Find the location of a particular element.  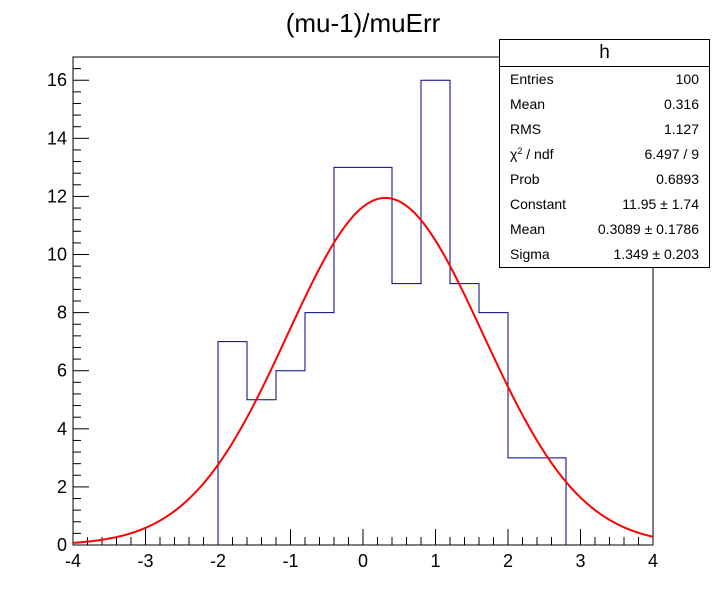

stats-label: Prob is located at coordinates (525, 179).